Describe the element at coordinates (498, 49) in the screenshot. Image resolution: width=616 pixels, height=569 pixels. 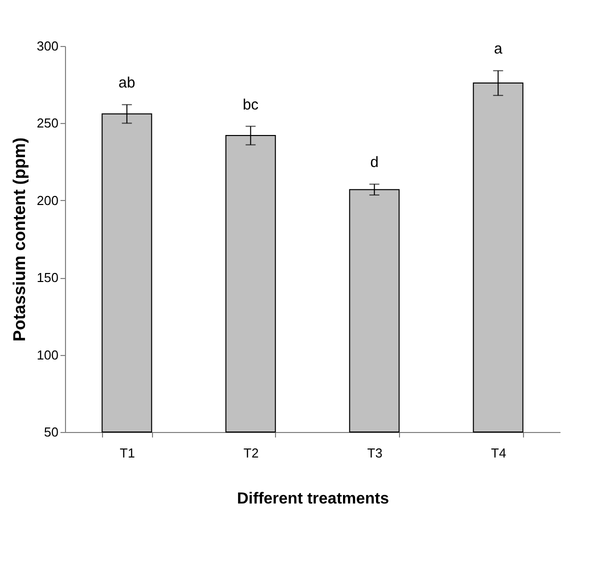
I see `annotation: a` at that location.